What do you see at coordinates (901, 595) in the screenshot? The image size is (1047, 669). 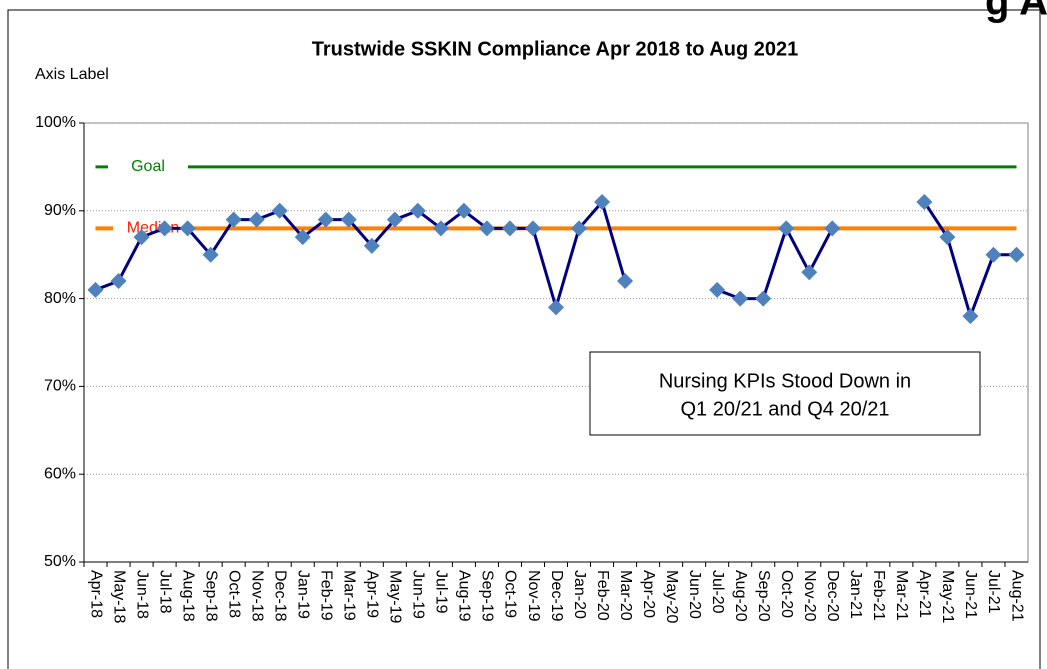 I see `x-tick-label: Mar-21` at bounding box center [901, 595].